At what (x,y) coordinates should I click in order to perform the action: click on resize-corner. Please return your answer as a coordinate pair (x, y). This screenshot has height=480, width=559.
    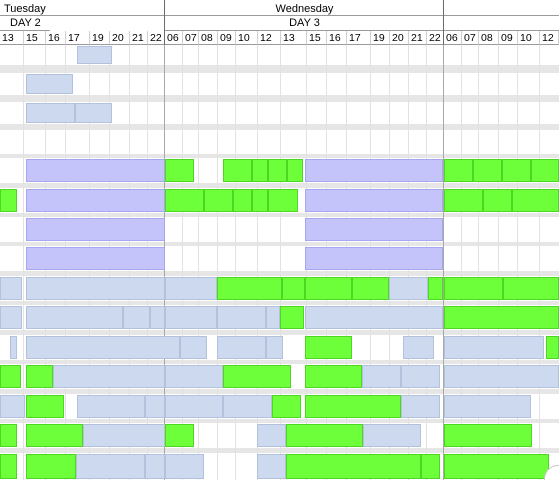
    Looking at the image, I should click on (551, 472).